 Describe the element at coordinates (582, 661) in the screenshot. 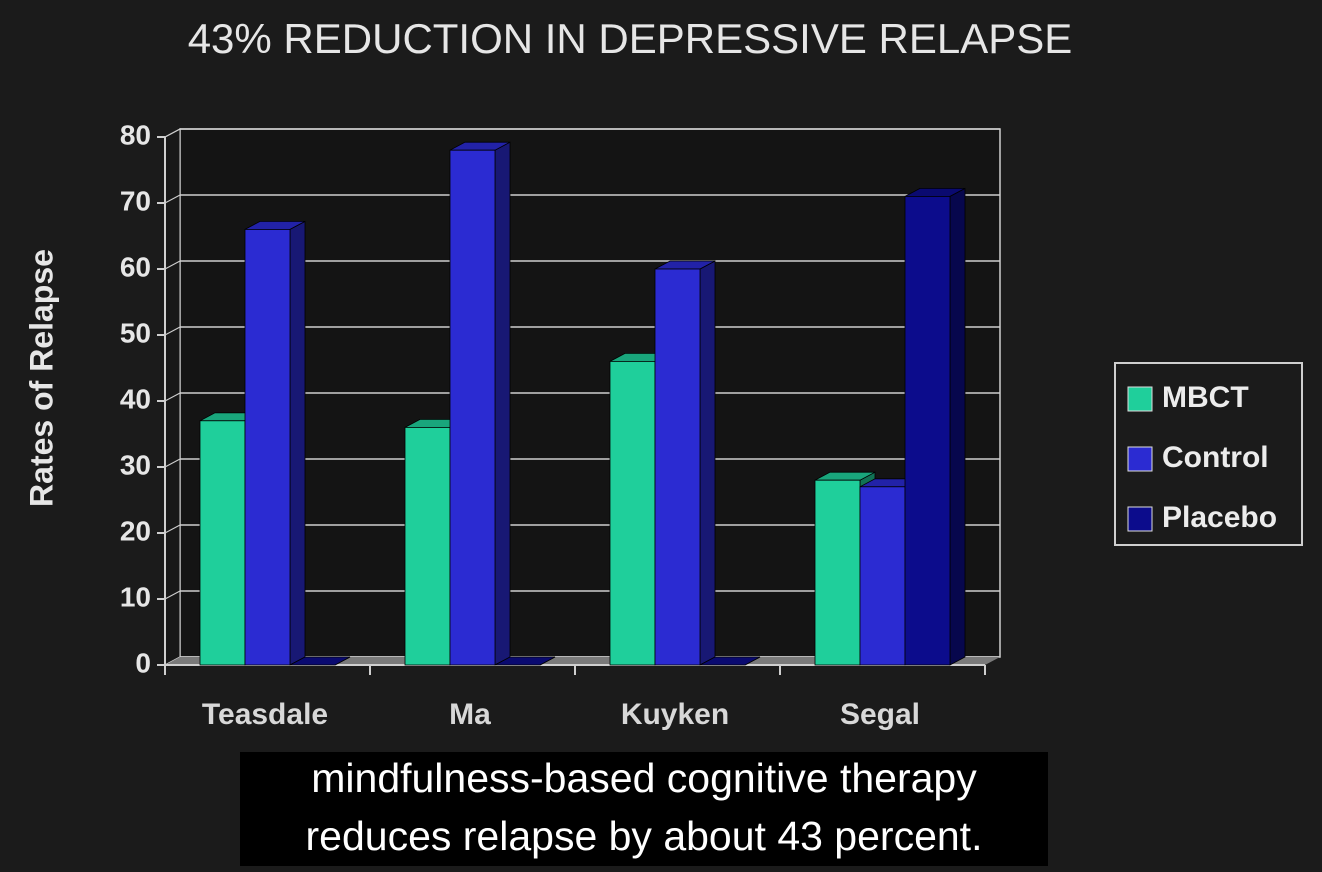

I see `floor` at that location.